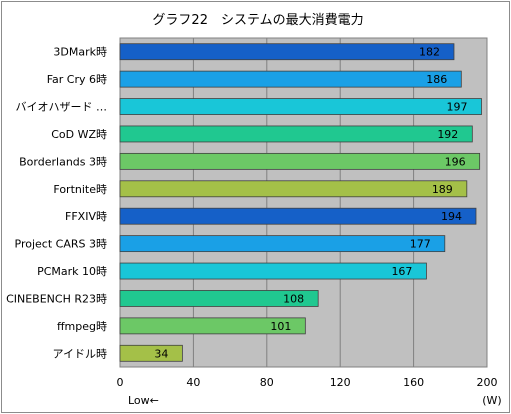  What do you see at coordinates (267, 382) in the screenshot?
I see `x-tick-label: 80` at bounding box center [267, 382].